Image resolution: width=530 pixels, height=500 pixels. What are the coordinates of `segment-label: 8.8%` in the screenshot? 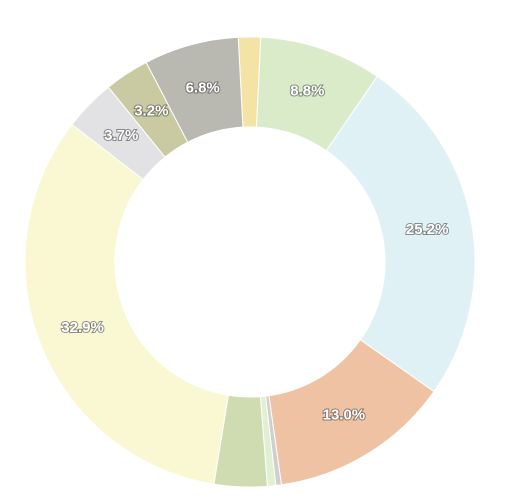 It's located at (307, 90).